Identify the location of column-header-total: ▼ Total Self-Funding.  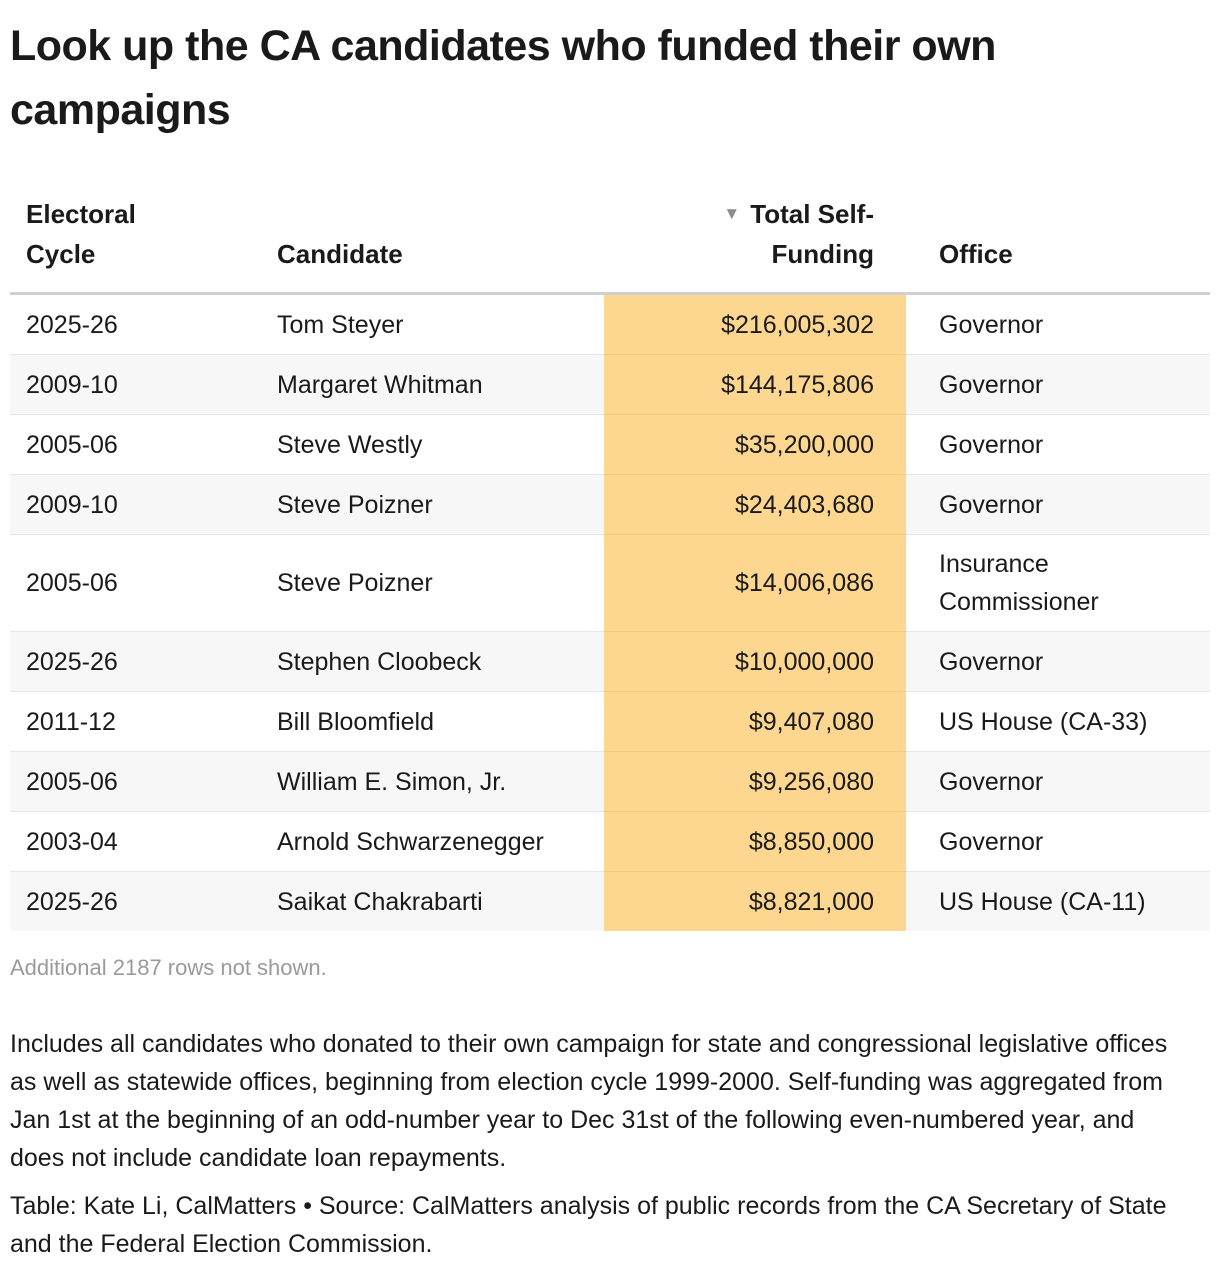
(755, 244).